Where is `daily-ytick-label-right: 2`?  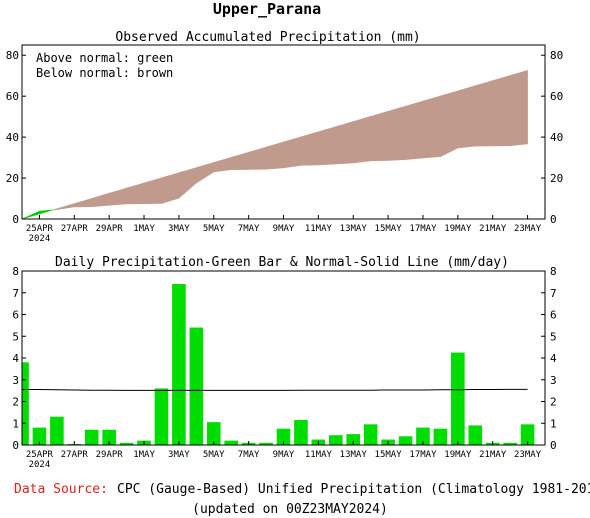
daily-ytick-label-right: 2 is located at coordinates (553, 402).